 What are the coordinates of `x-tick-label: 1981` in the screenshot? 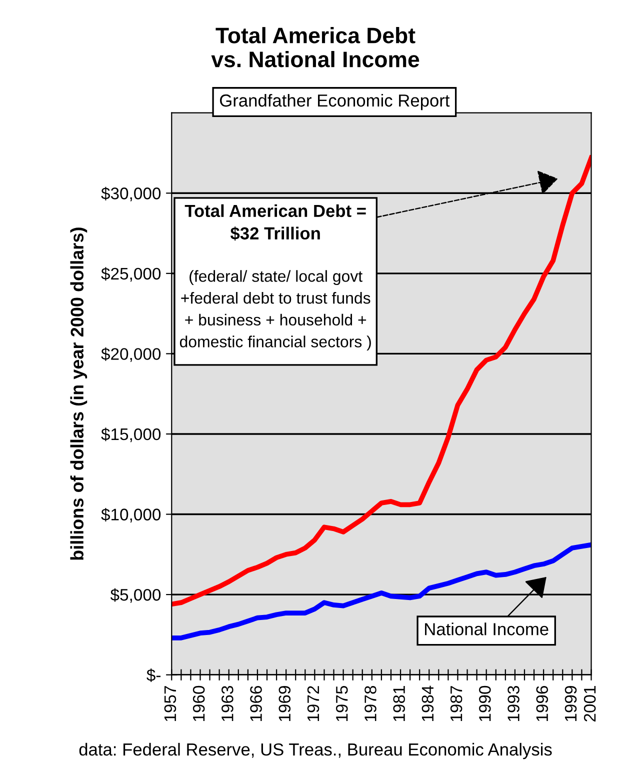 It's located at (399, 704).